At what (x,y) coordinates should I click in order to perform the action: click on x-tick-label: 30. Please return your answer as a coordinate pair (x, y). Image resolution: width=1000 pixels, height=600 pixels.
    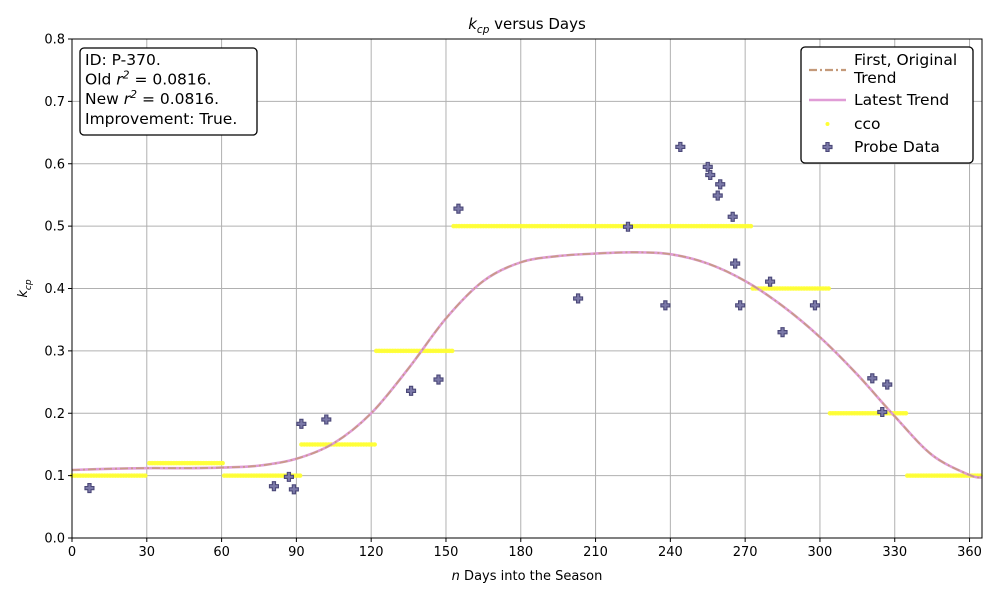
    Looking at the image, I should click on (147, 552).